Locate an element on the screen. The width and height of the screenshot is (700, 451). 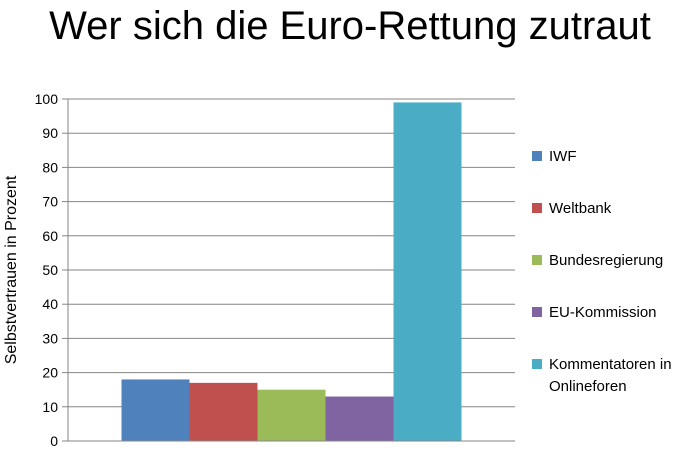
y-axis-label: Selbstvertrauen in Prozent is located at coordinates (11, 269).